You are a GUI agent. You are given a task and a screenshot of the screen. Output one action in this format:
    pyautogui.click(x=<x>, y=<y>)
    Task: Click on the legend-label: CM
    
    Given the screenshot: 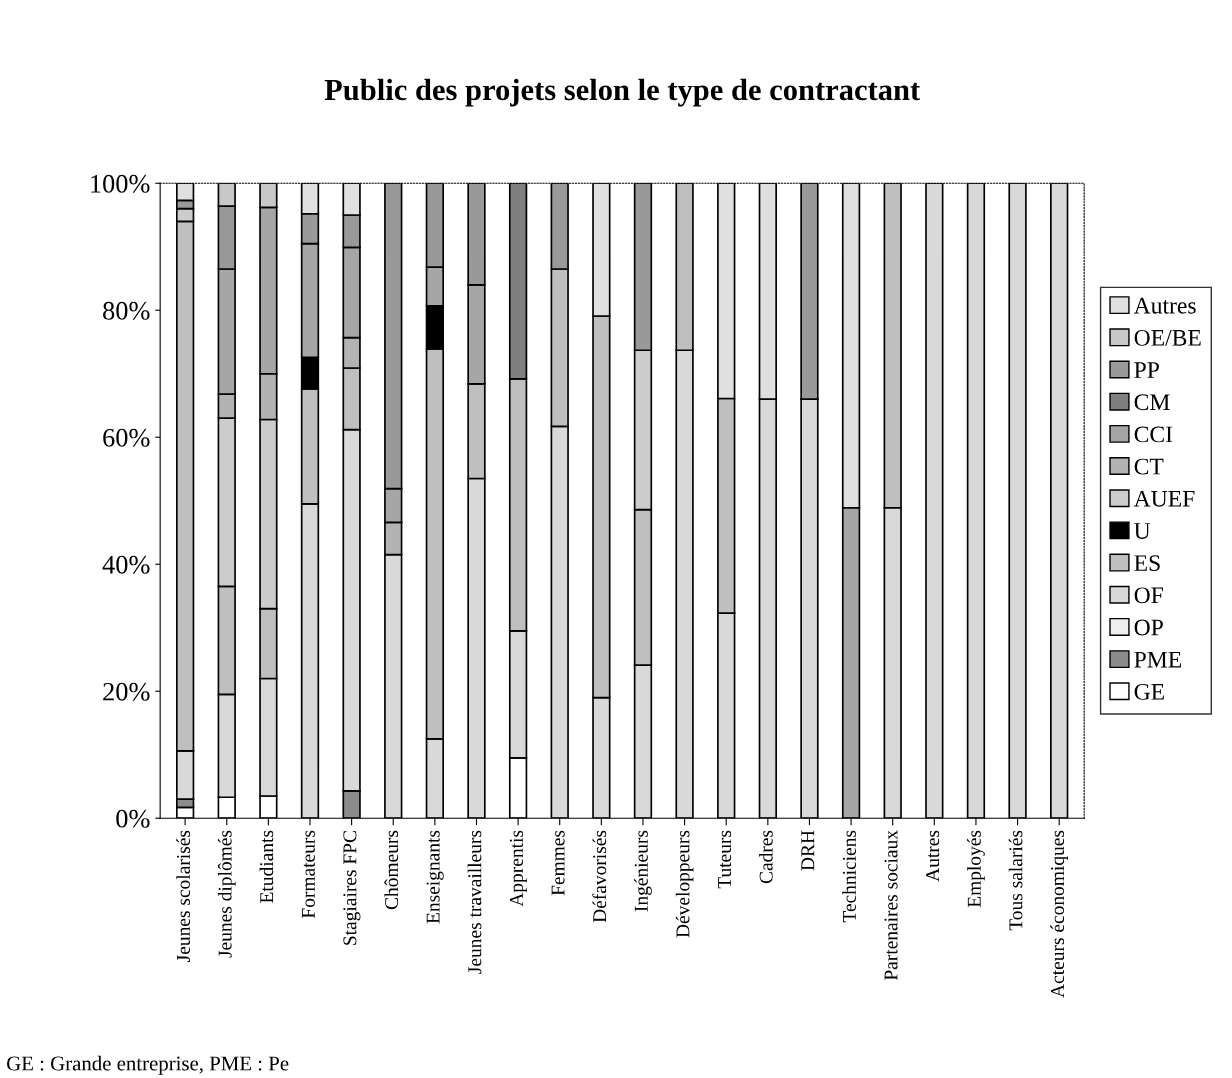 What is the action you would take?
    pyautogui.click(x=1152, y=402)
    